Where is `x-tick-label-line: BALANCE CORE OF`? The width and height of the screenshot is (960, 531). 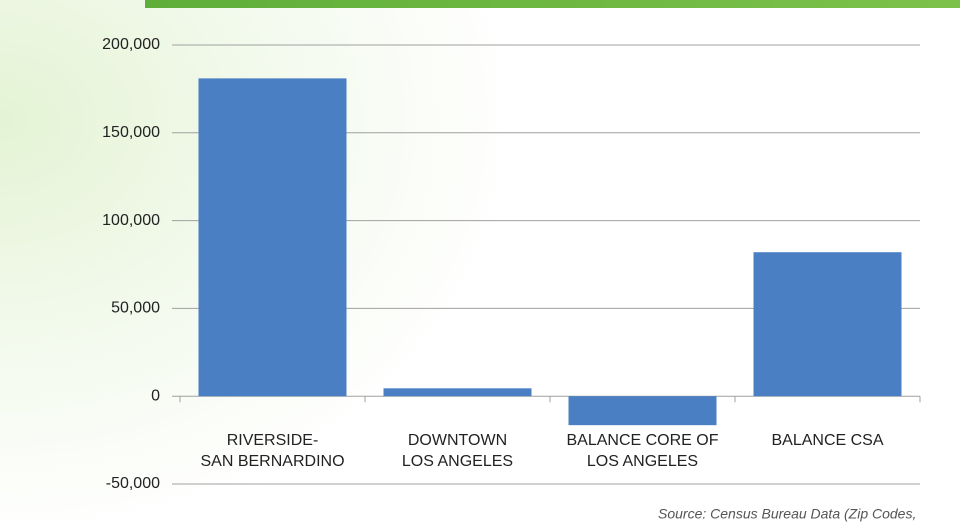 x-tick-label-line: BALANCE CORE OF is located at coordinates (642, 440).